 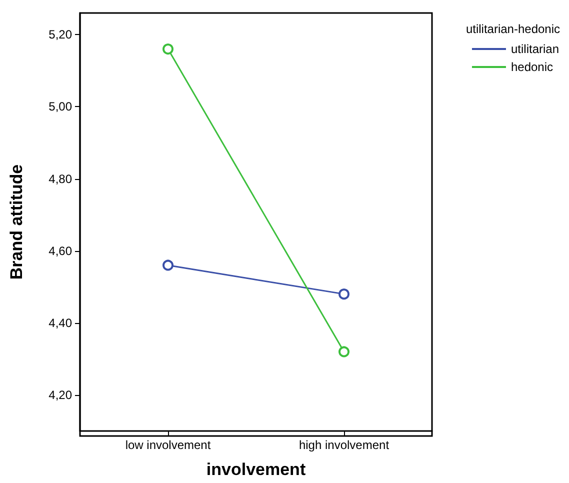 What do you see at coordinates (168, 445) in the screenshot?
I see `x-tick-label: low involvement` at bounding box center [168, 445].